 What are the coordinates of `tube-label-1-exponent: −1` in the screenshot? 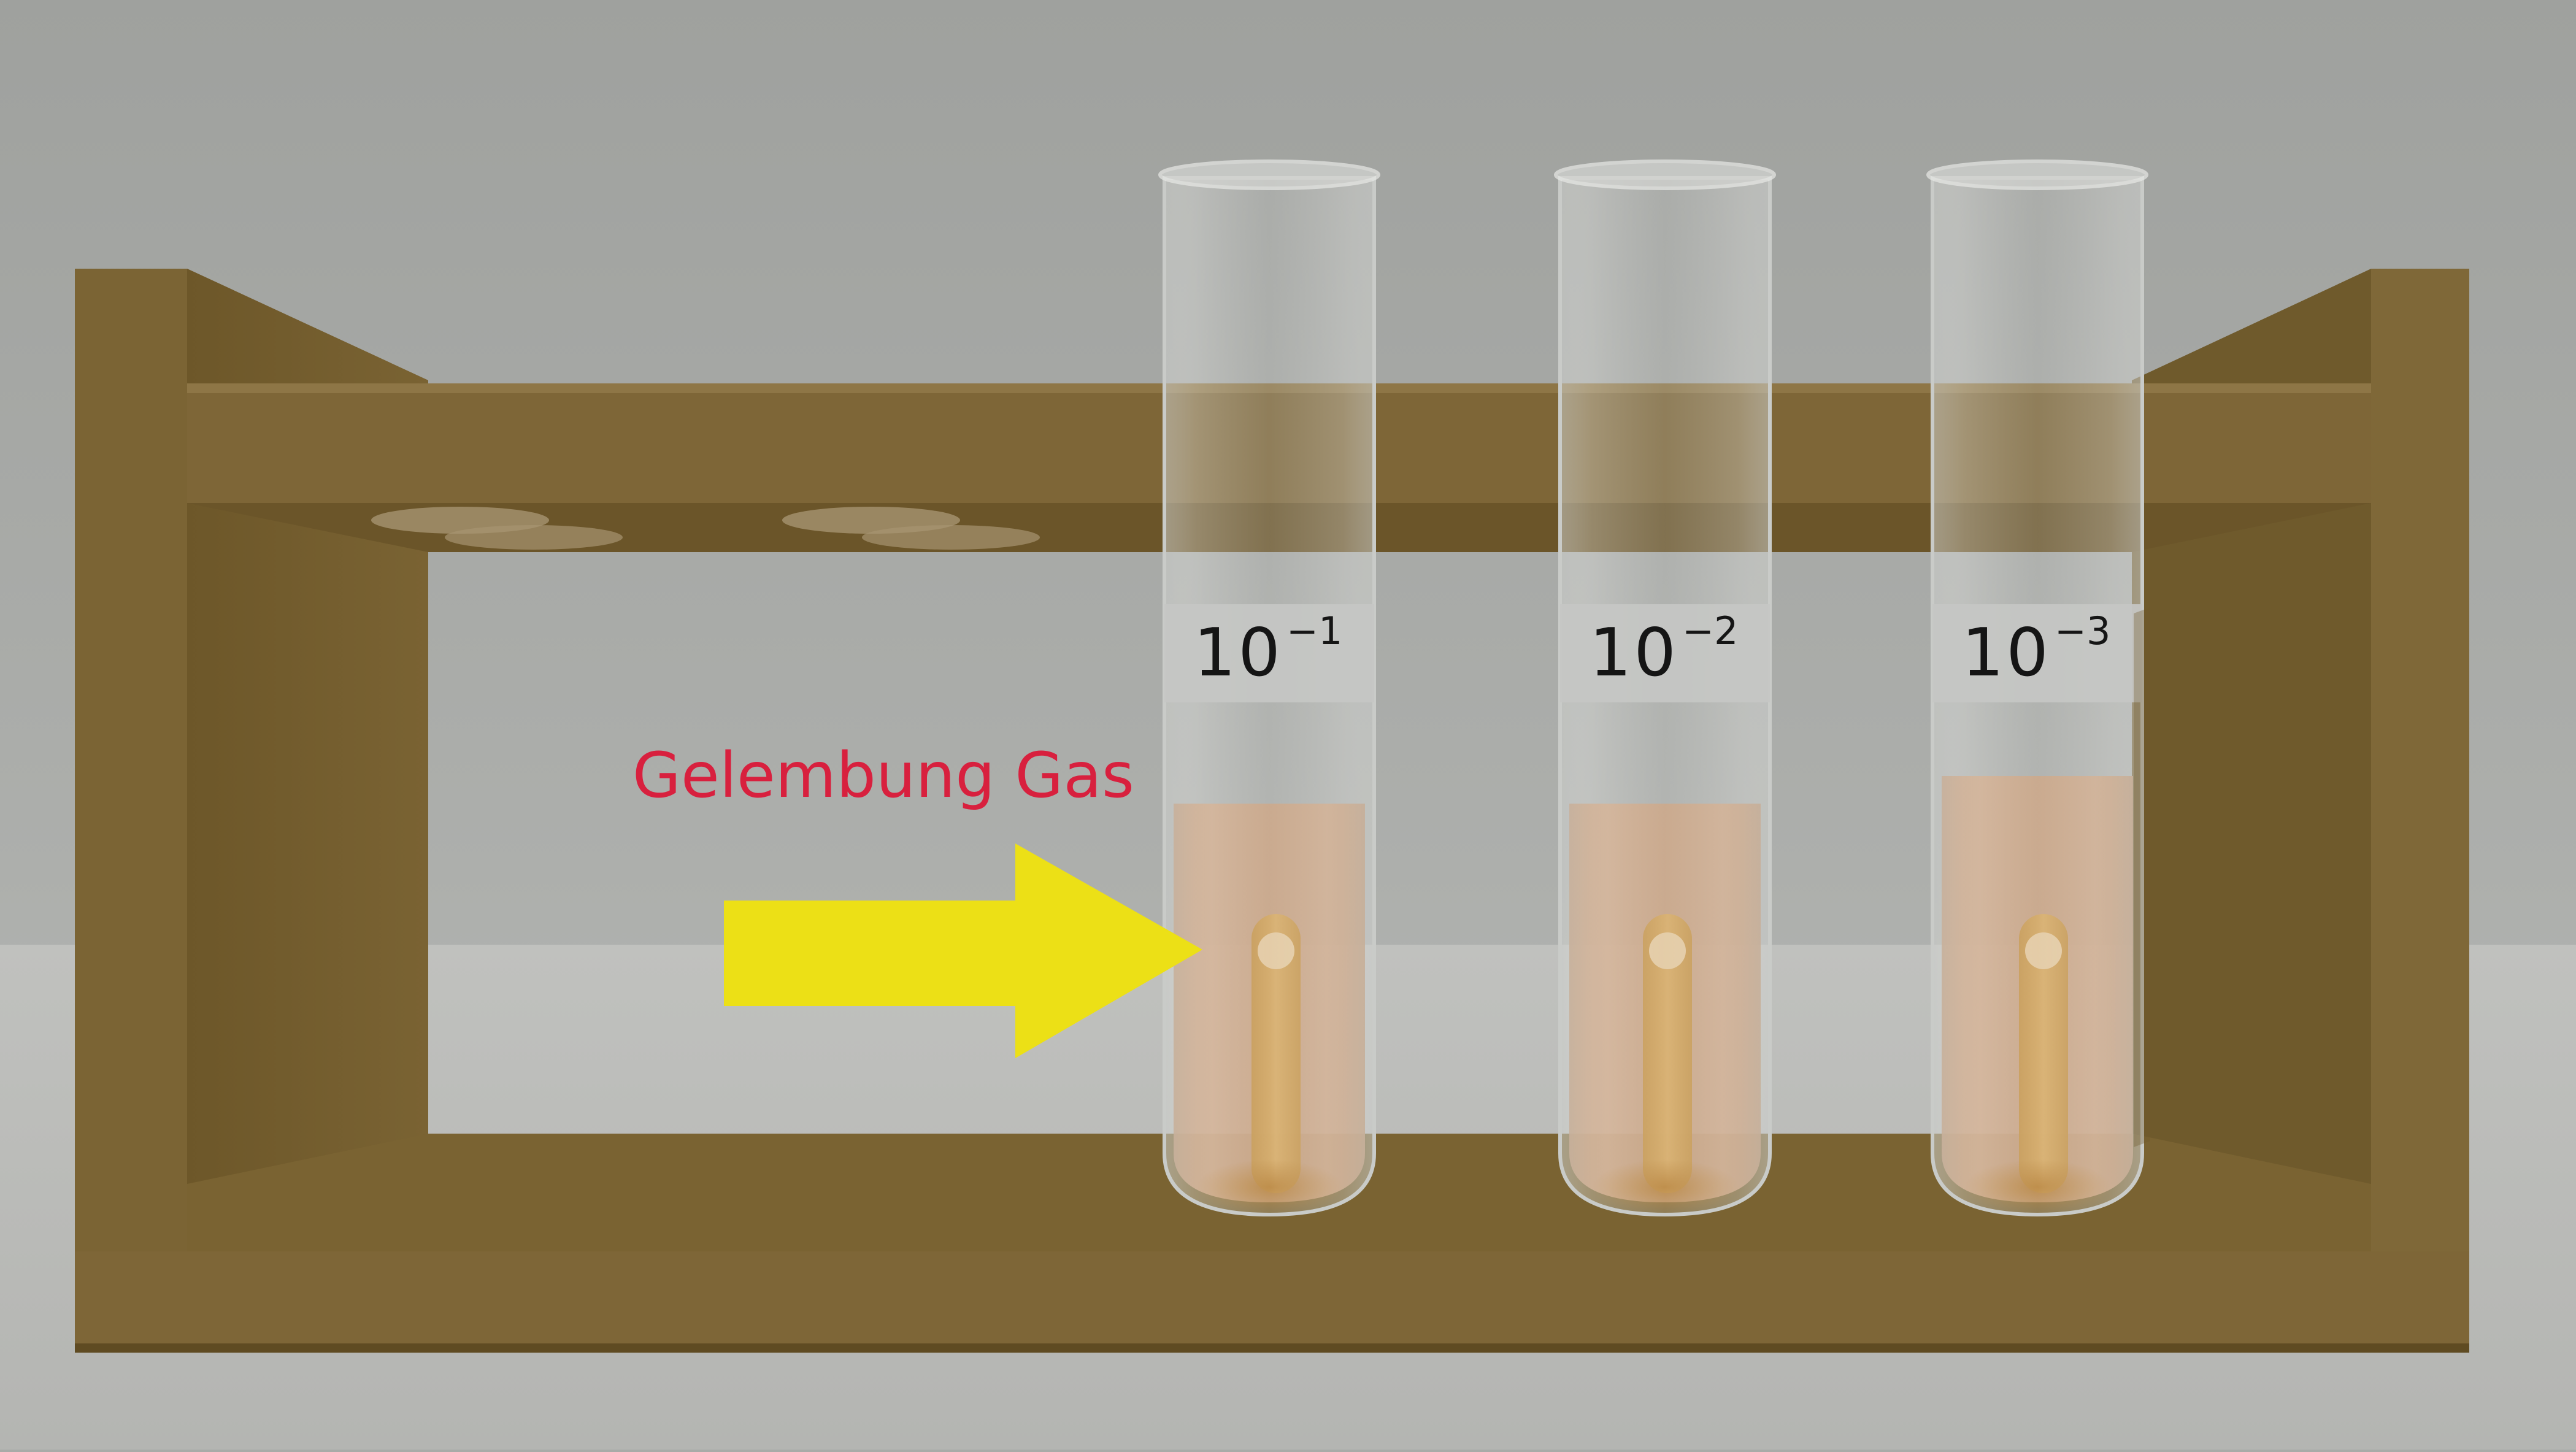 It's located at (1314, 631).